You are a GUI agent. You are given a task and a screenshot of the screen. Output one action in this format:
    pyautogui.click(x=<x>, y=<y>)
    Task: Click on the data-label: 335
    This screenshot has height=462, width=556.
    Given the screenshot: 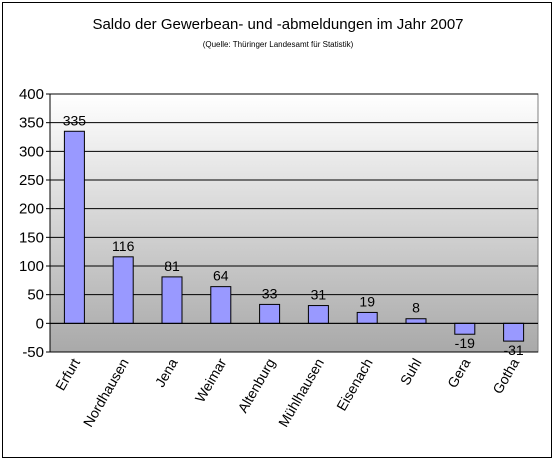 What is the action you would take?
    pyautogui.click(x=75, y=120)
    